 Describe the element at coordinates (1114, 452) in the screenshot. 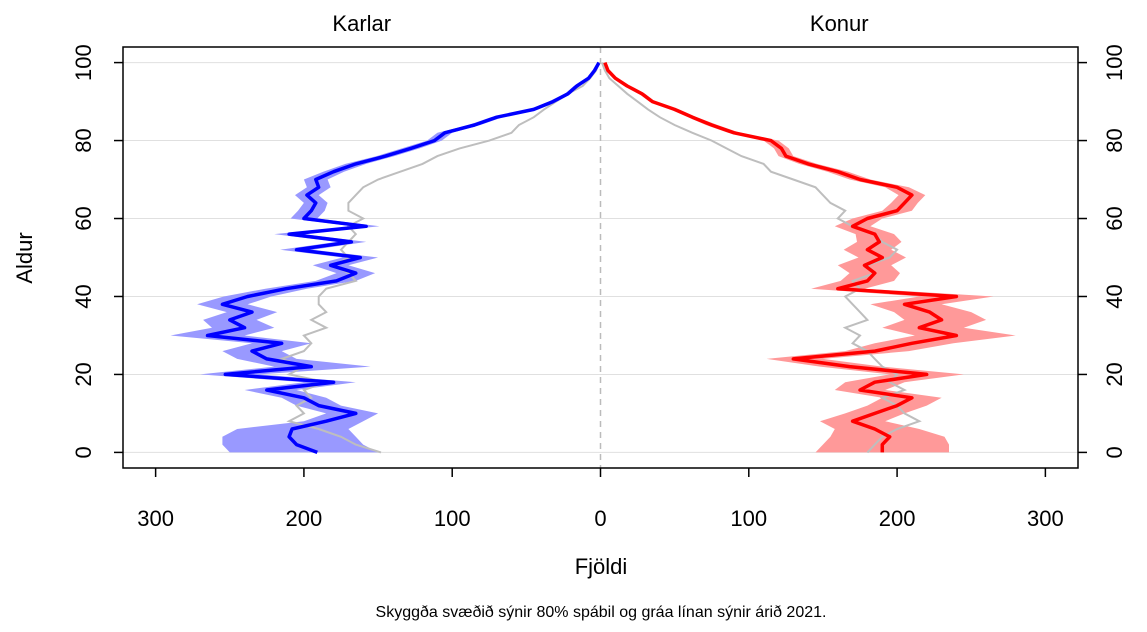

I see `y-tick-label-right: 0` at that location.